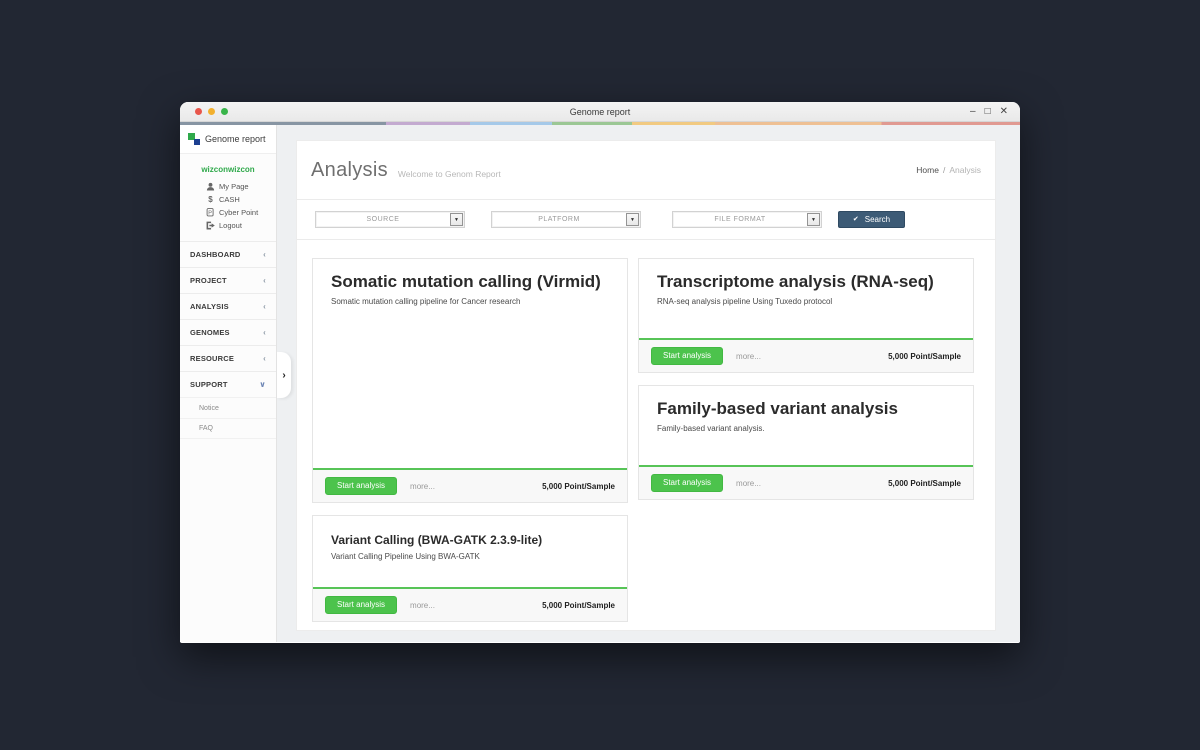 Image resolution: width=1200 pixels, height=750 pixels. Describe the element at coordinates (210, 225) in the screenshot. I see `logout-icon` at that location.